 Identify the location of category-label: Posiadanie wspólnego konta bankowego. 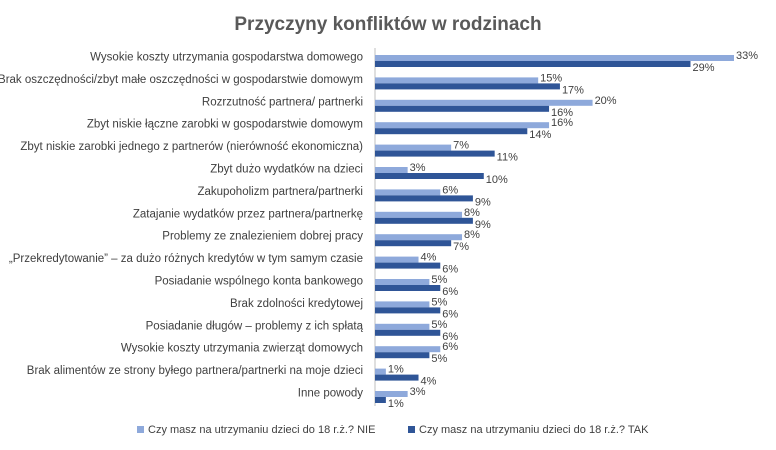
(259, 282).